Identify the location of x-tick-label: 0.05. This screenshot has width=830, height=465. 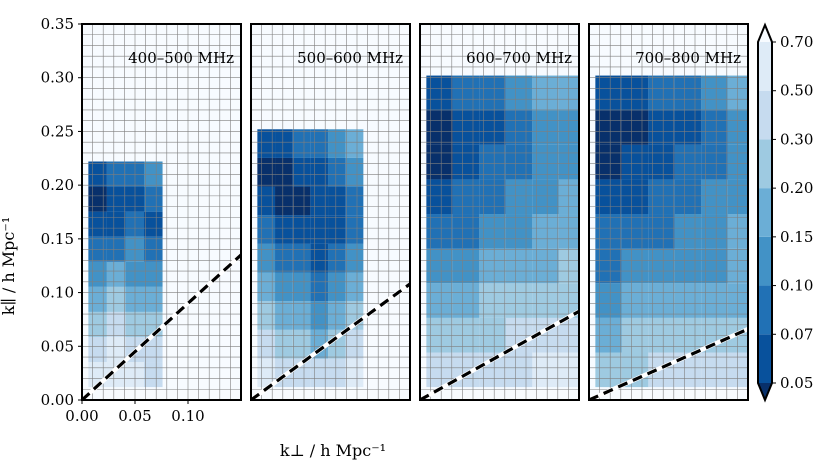
(134, 416).